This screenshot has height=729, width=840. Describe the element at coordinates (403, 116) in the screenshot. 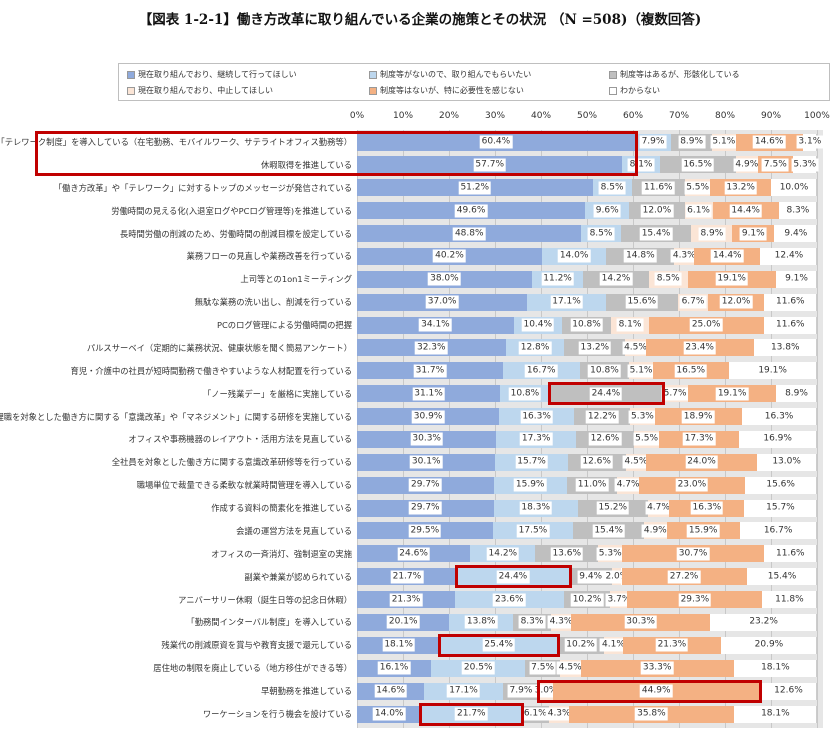

I see `x-tick-label: 10%` at that location.